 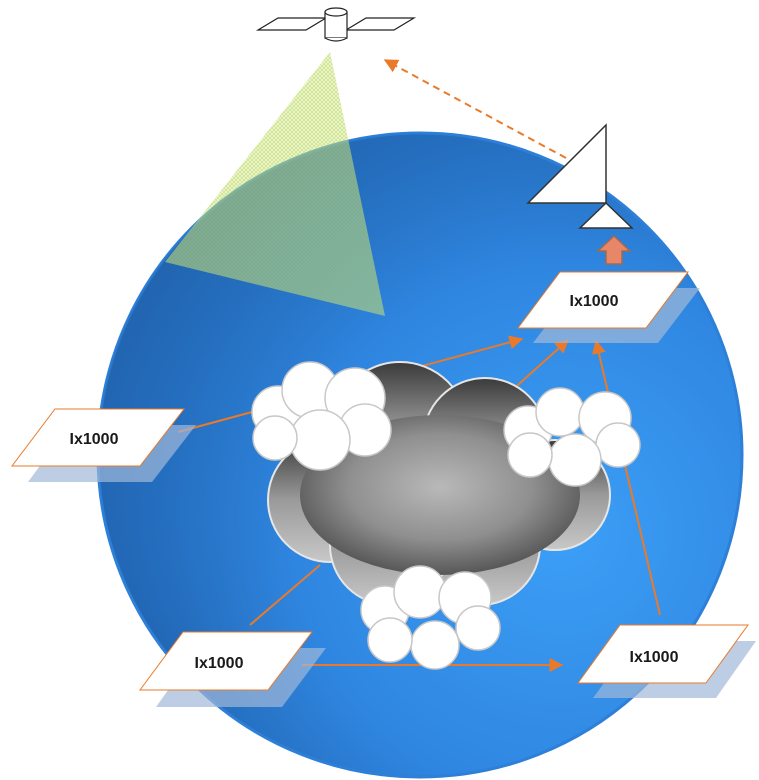 I want to click on white-cloud-right, so click(x=572, y=437).